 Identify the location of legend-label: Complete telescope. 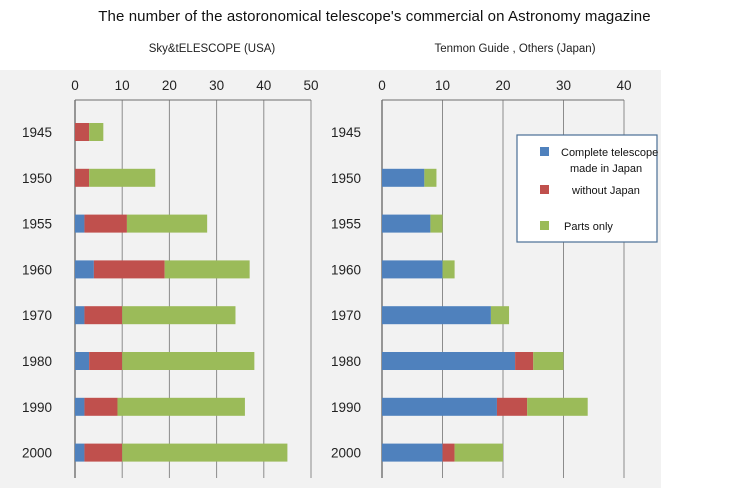
(609, 153).